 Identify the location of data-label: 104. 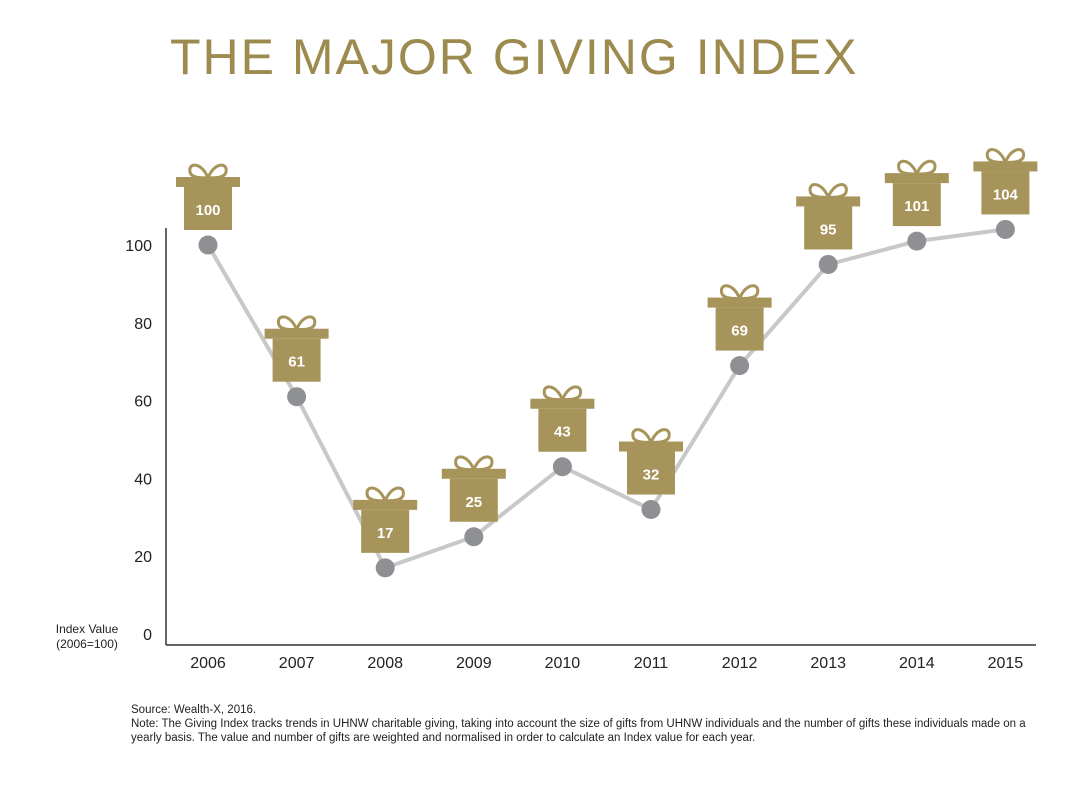
(1006, 194).